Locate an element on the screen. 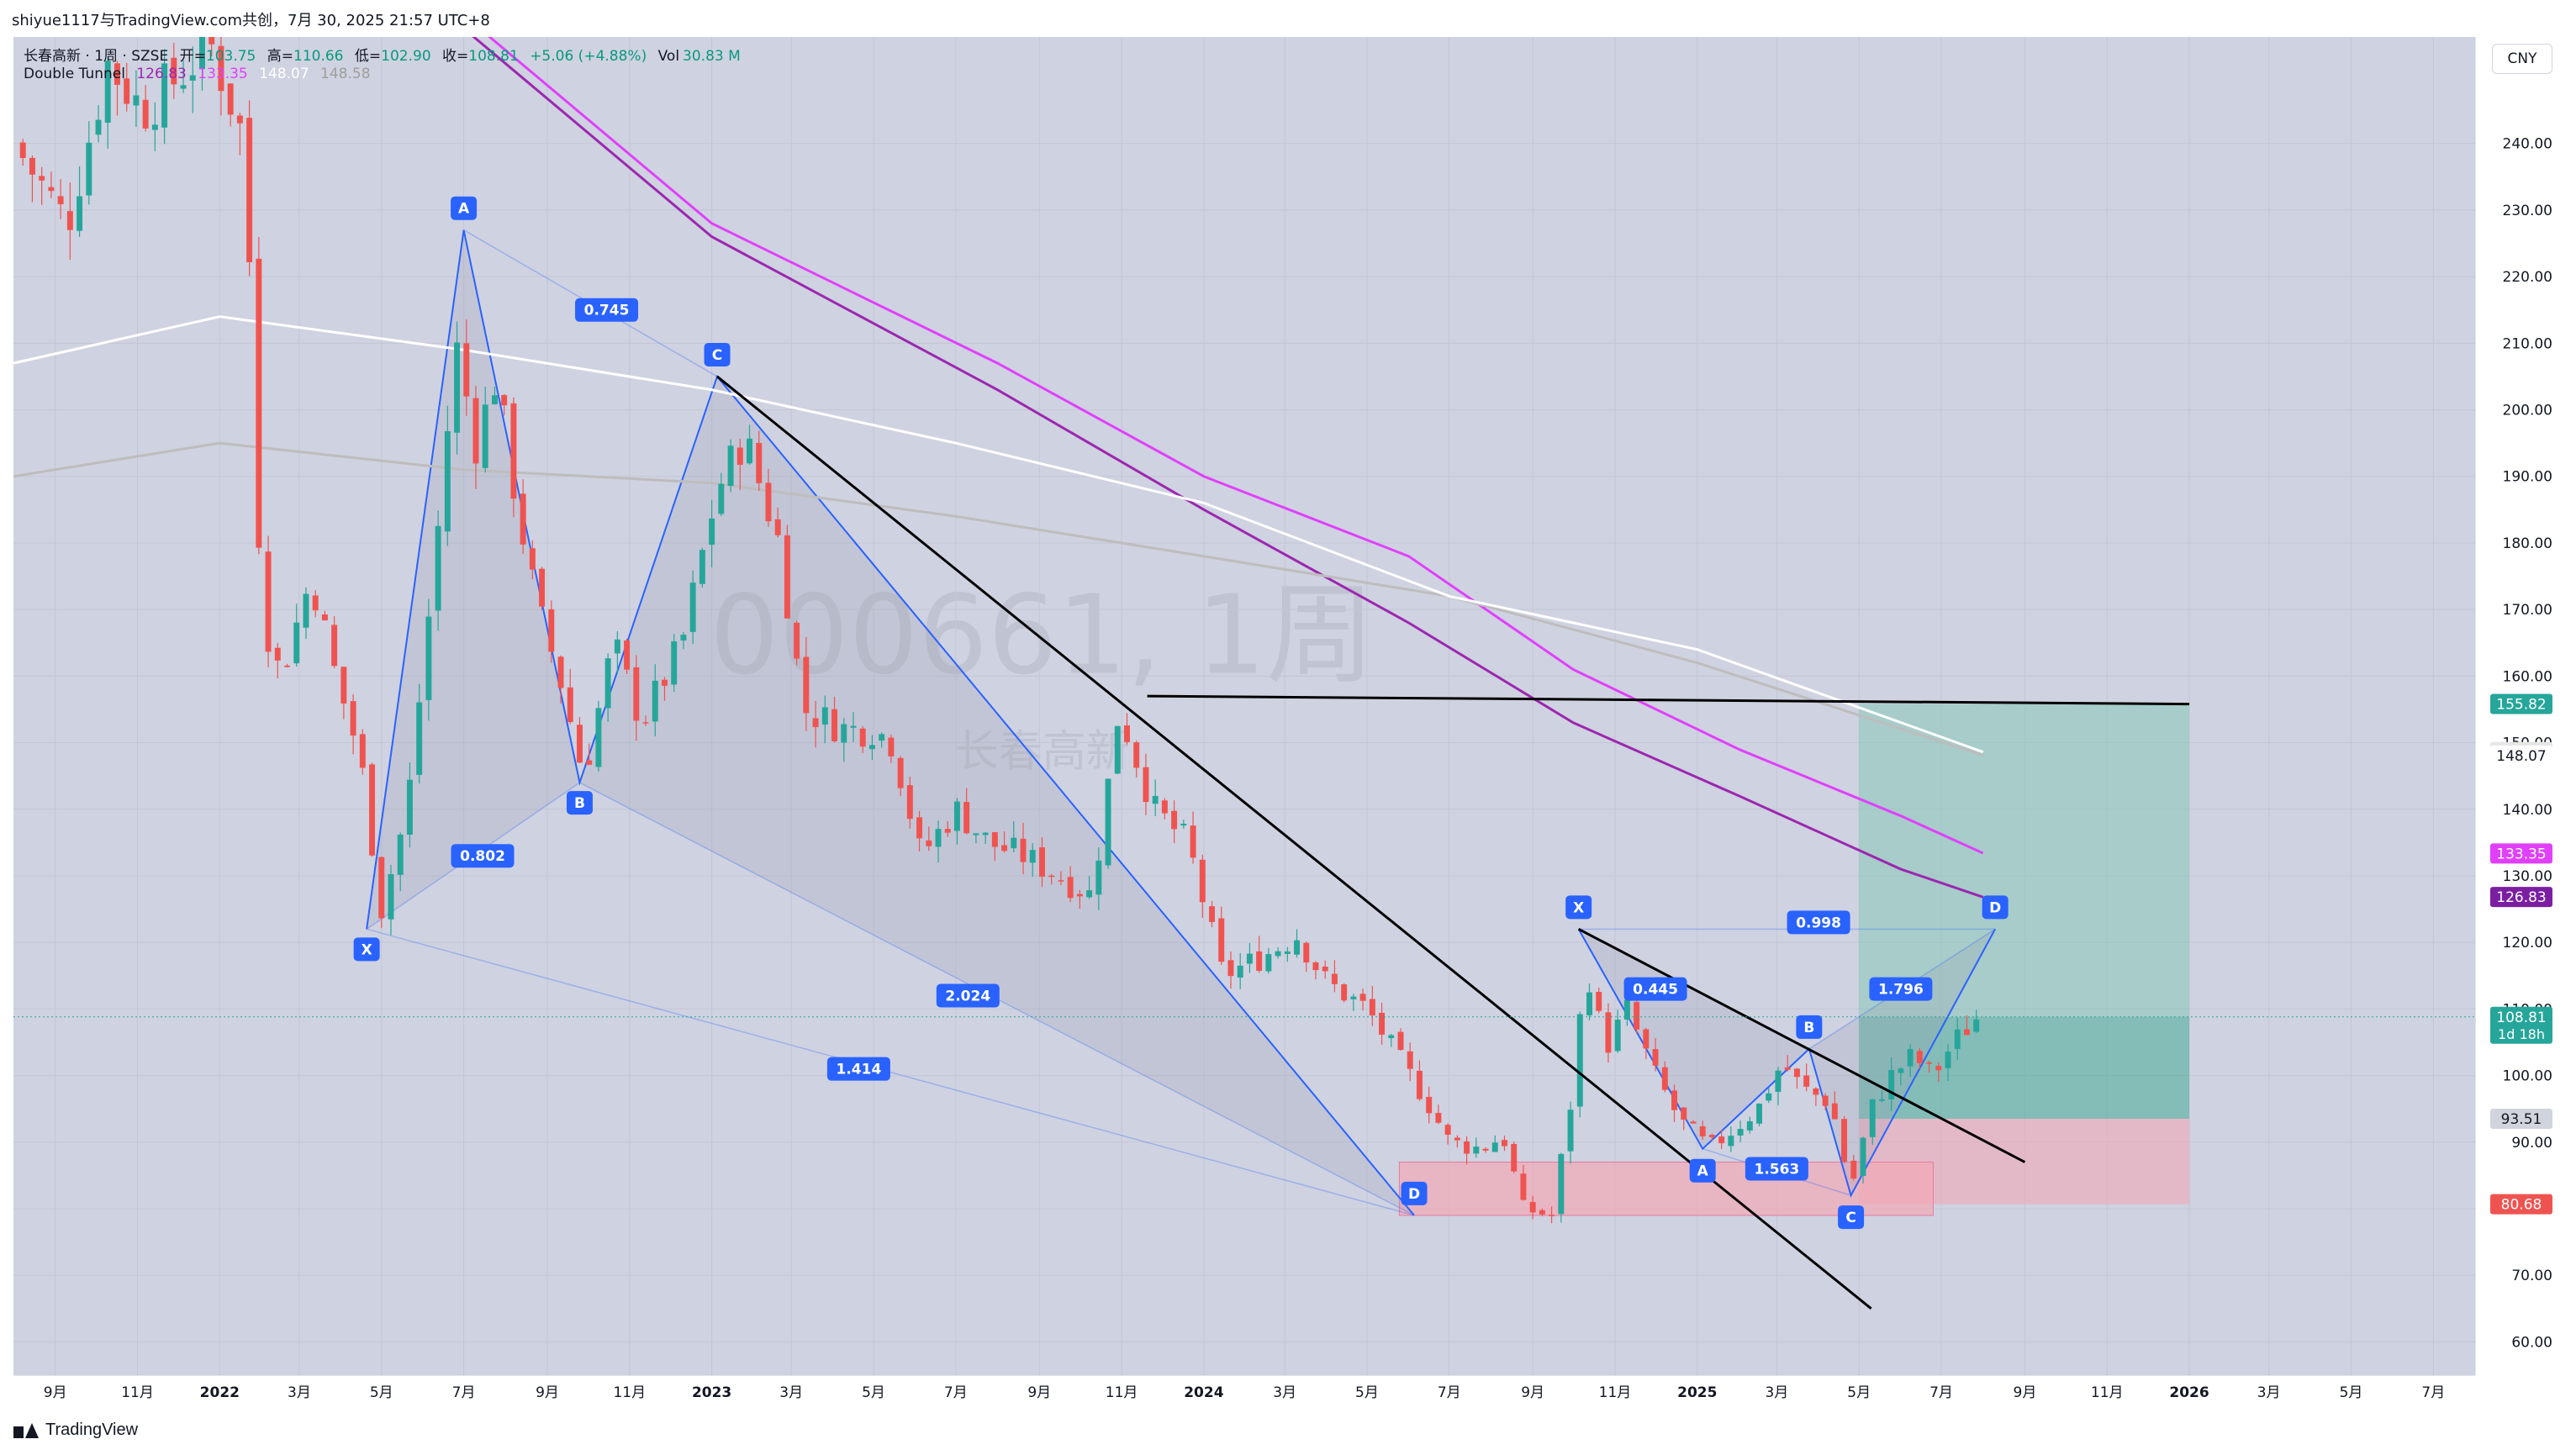 The height and width of the screenshot is (1455, 2576). price-axis-label: 80.68 is located at coordinates (2521, 1205).